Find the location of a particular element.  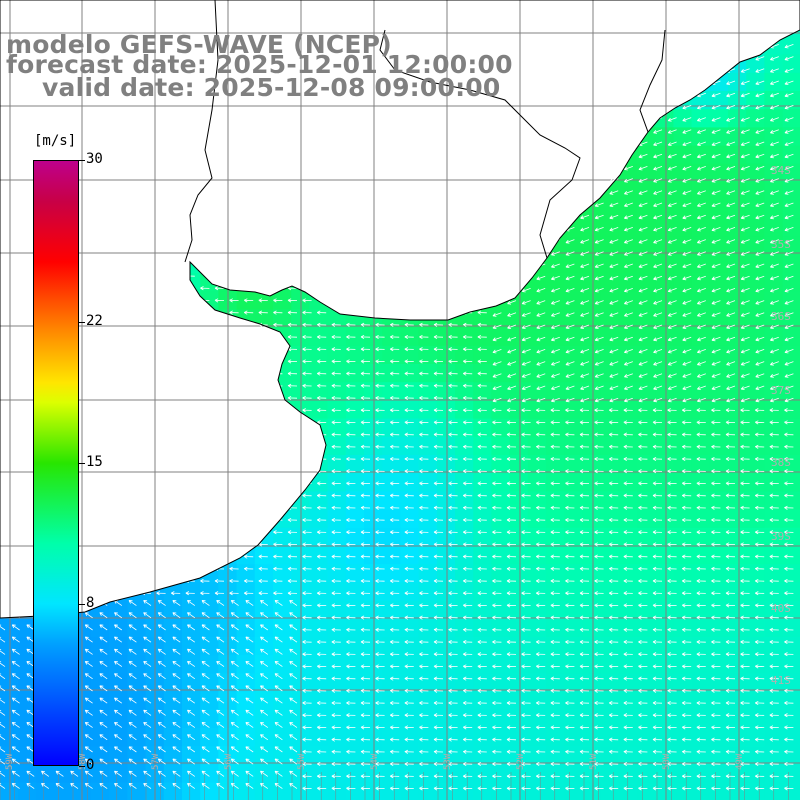

lat-label: 38S is located at coordinates (781, 462).